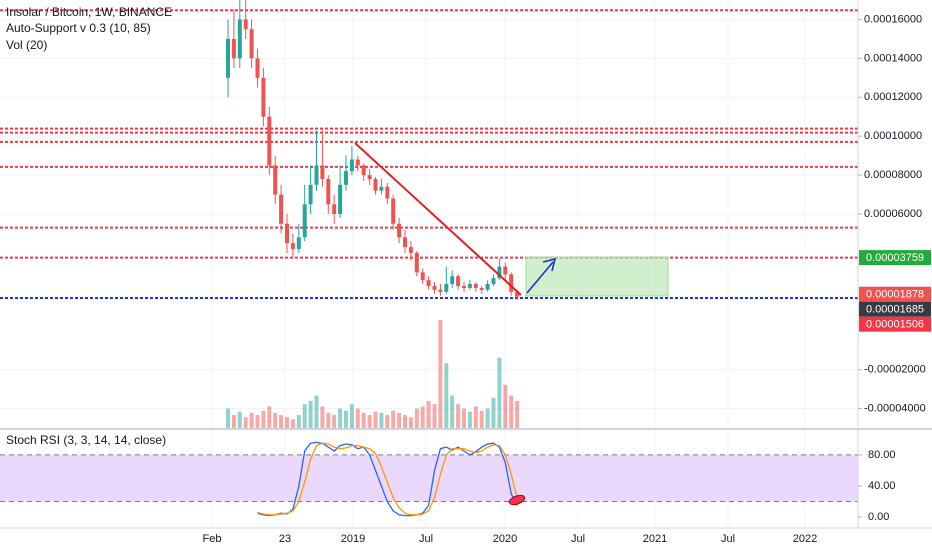 This screenshot has width=932, height=550. Describe the element at coordinates (893, 136) in the screenshot. I see `y-tick-label: 0.00010000` at that location.